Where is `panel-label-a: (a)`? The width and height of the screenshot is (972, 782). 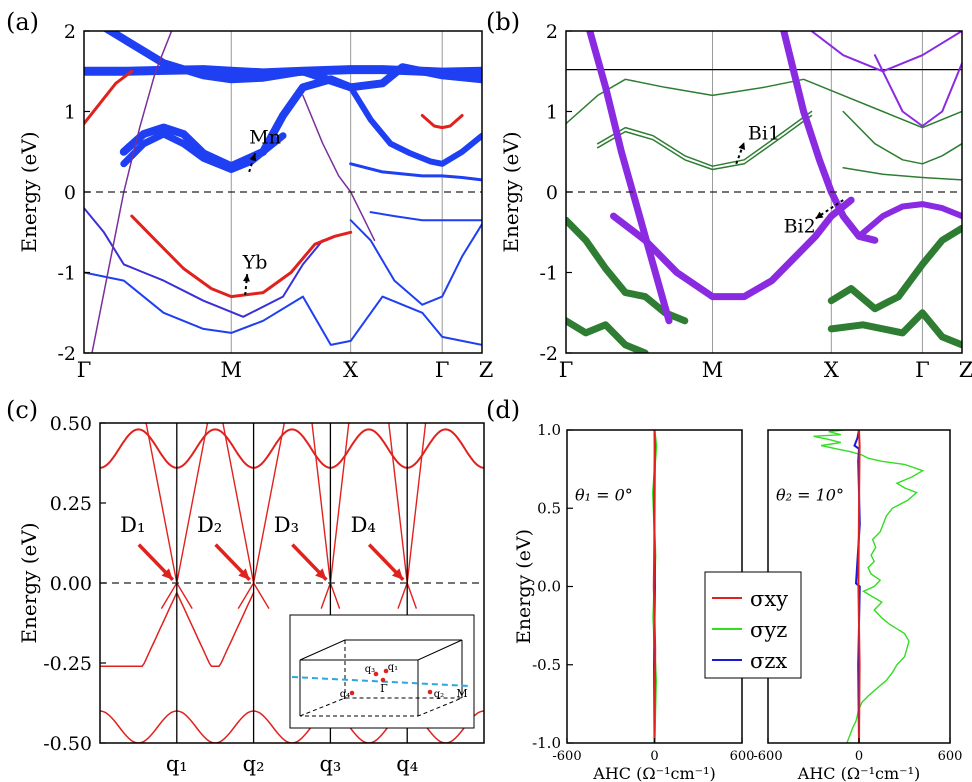
panel-label-a: (a) is located at coordinates (22, 22).